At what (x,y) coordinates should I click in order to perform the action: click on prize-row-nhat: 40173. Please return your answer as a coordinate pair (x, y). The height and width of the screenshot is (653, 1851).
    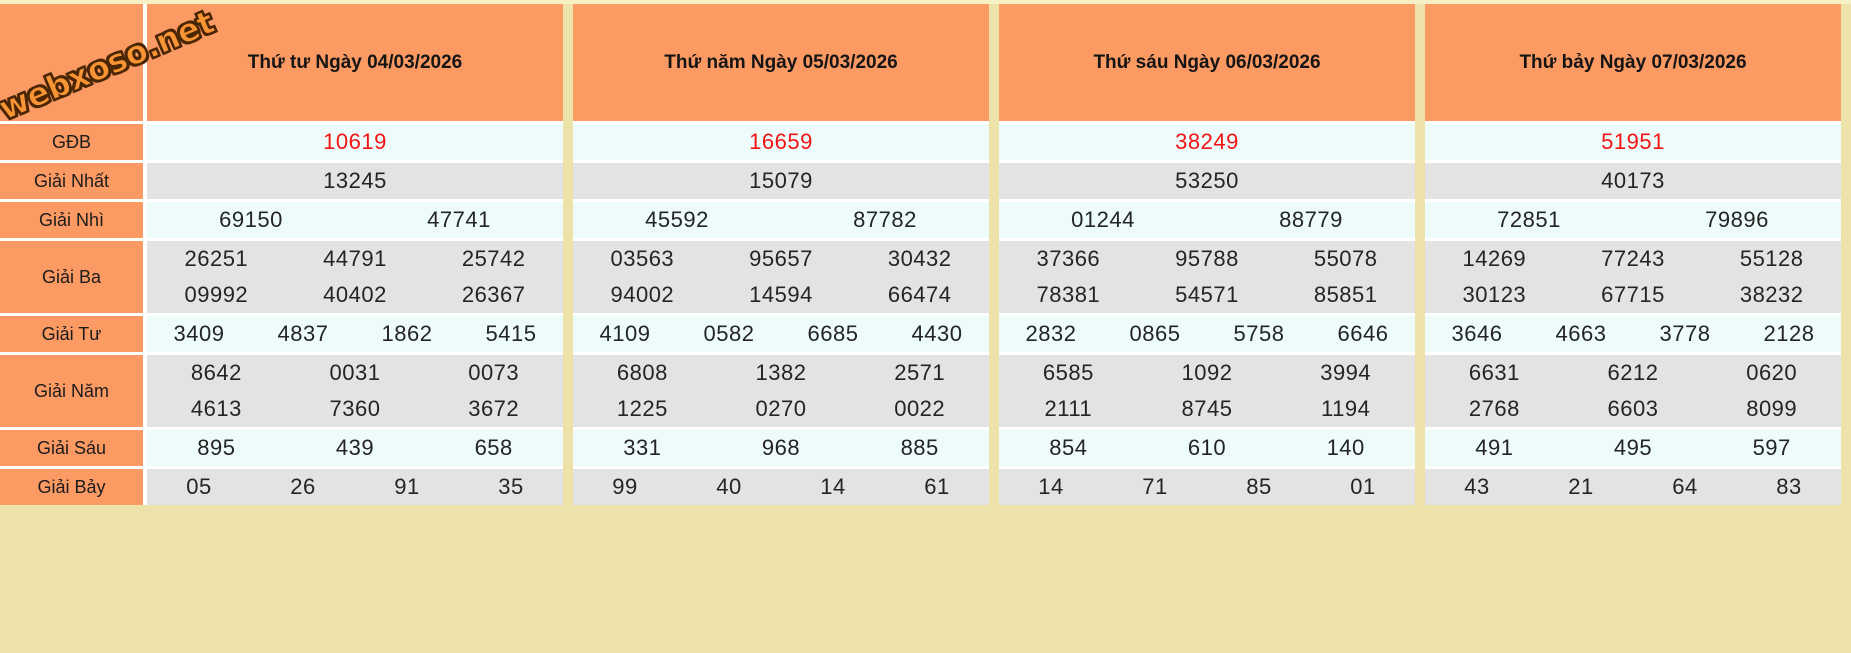
    Looking at the image, I should click on (1633, 179).